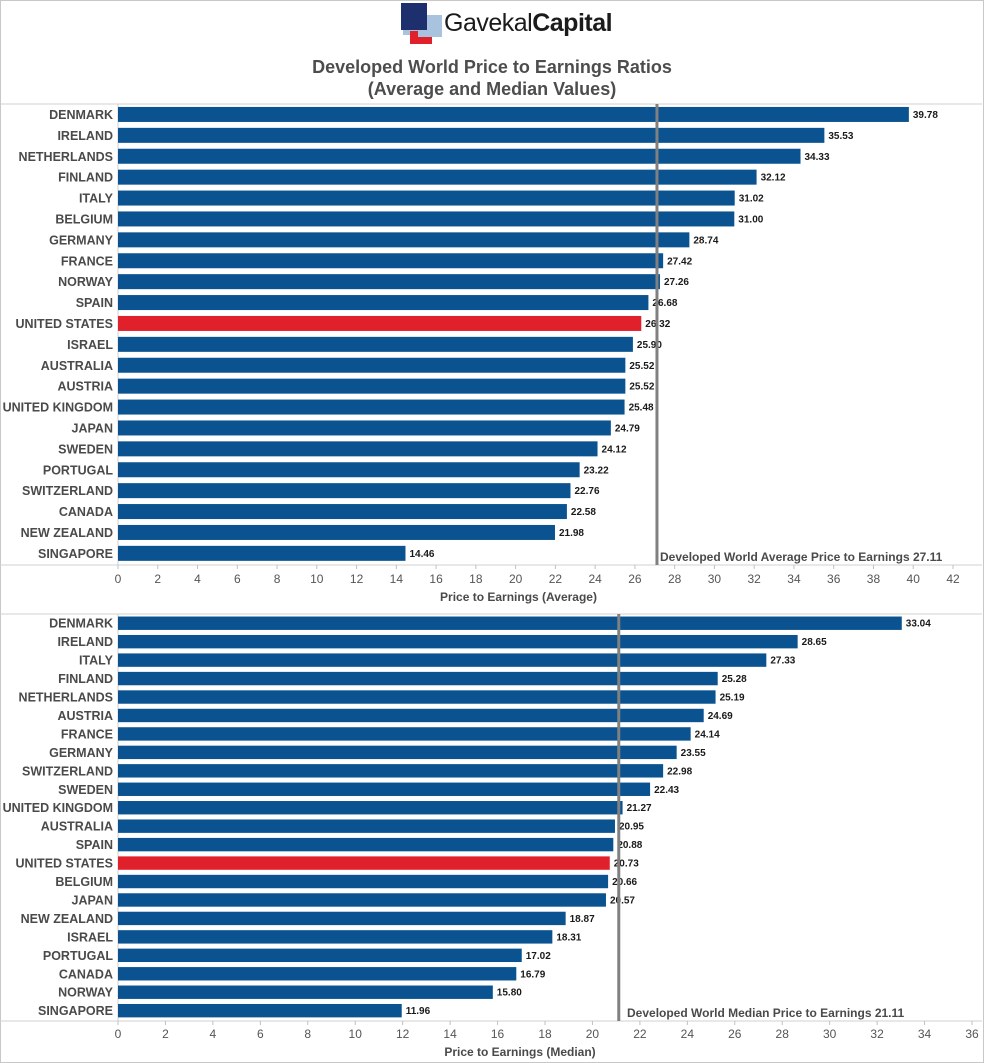 This screenshot has width=984, height=1063. Describe the element at coordinates (94, 303) in the screenshot. I see `avg-category-label: SPAIN` at that location.